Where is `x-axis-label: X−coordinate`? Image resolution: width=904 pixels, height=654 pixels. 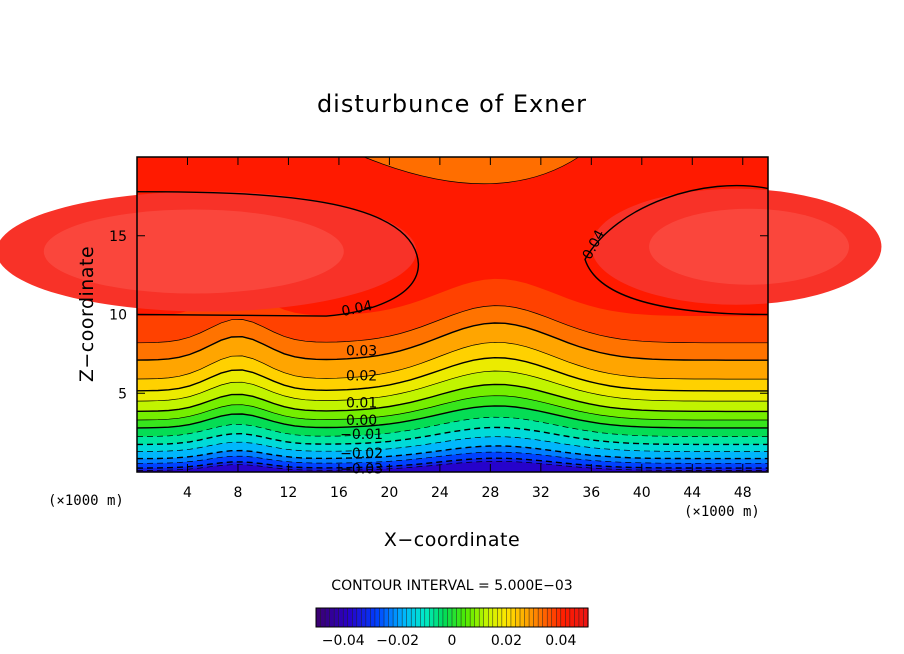 x-axis-label: X−coordinate is located at coordinates (452, 540).